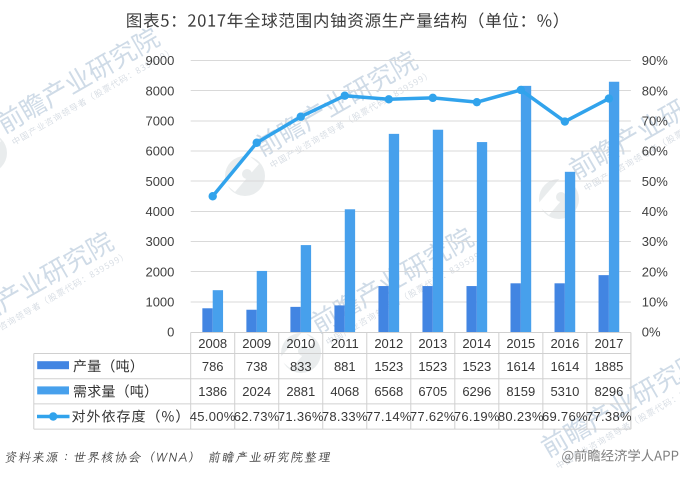  I want to click on svg-text: 77.14%, so click(389, 416).